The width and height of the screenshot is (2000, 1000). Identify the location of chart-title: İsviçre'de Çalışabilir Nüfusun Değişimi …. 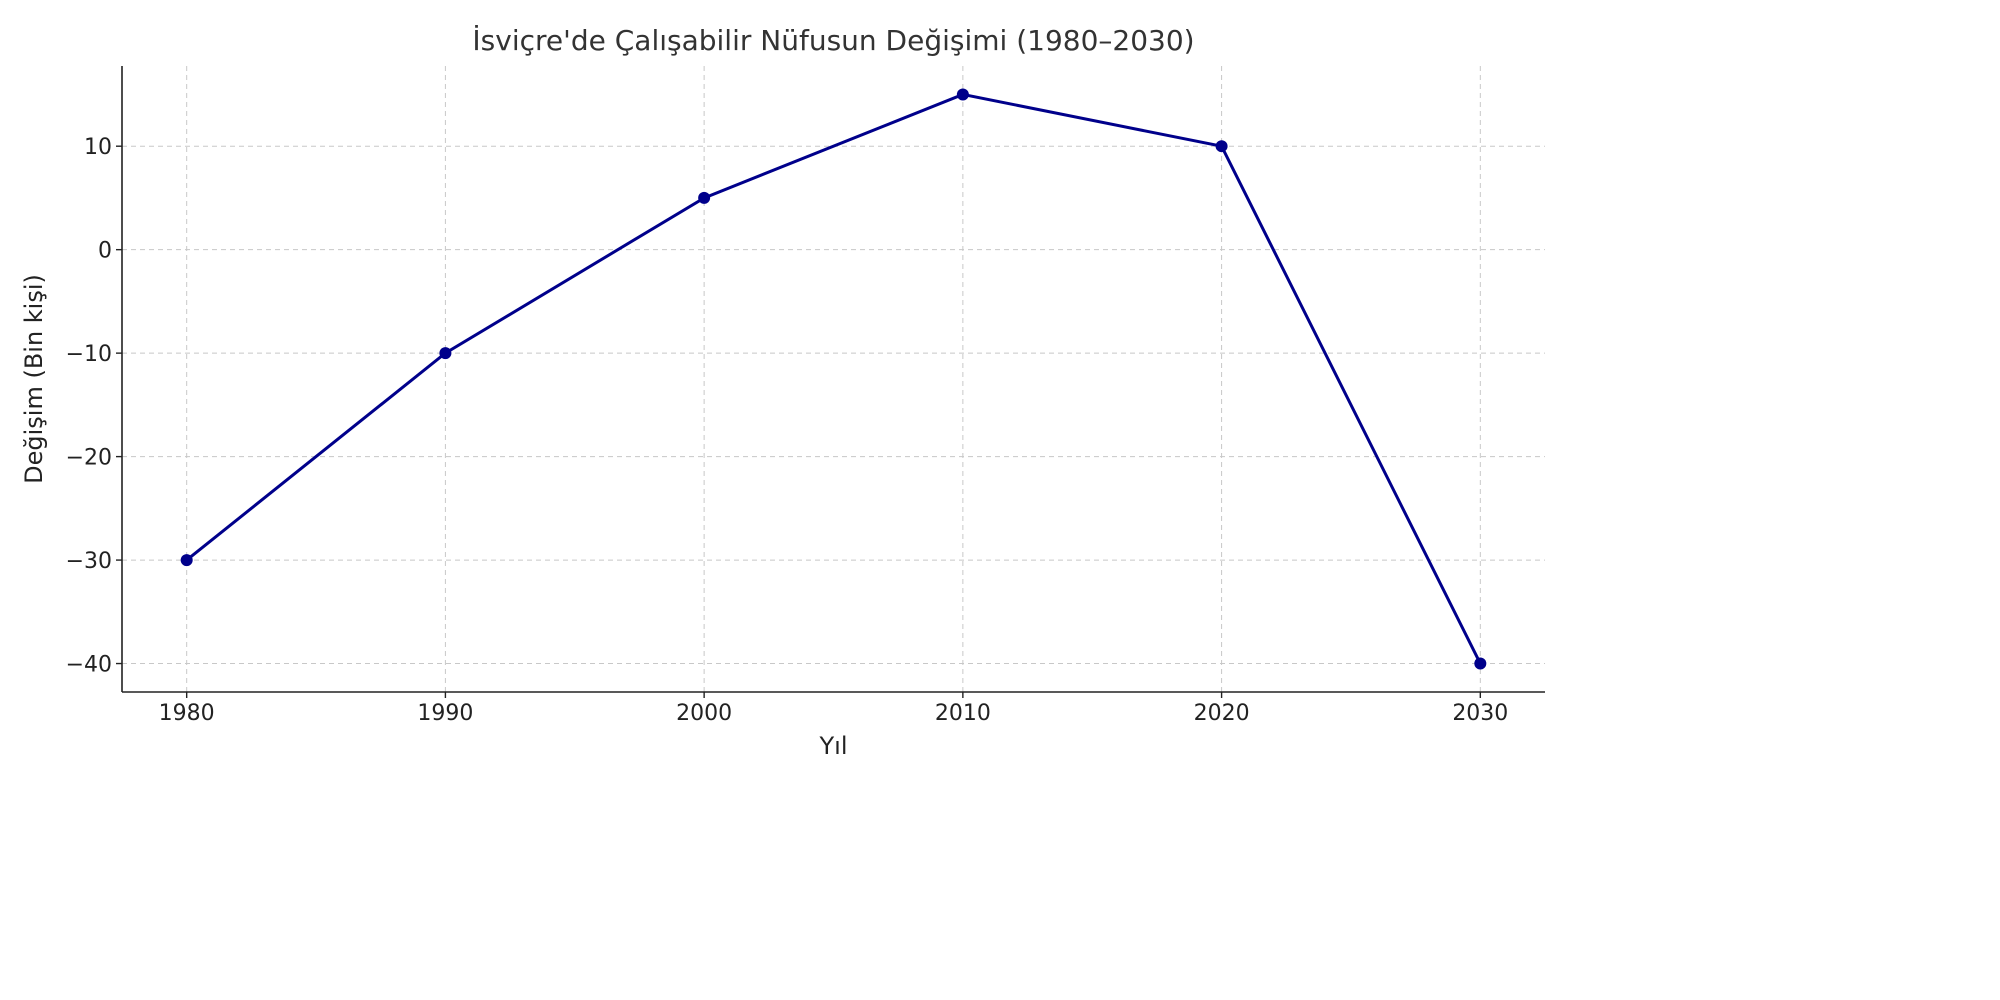
(833, 40).